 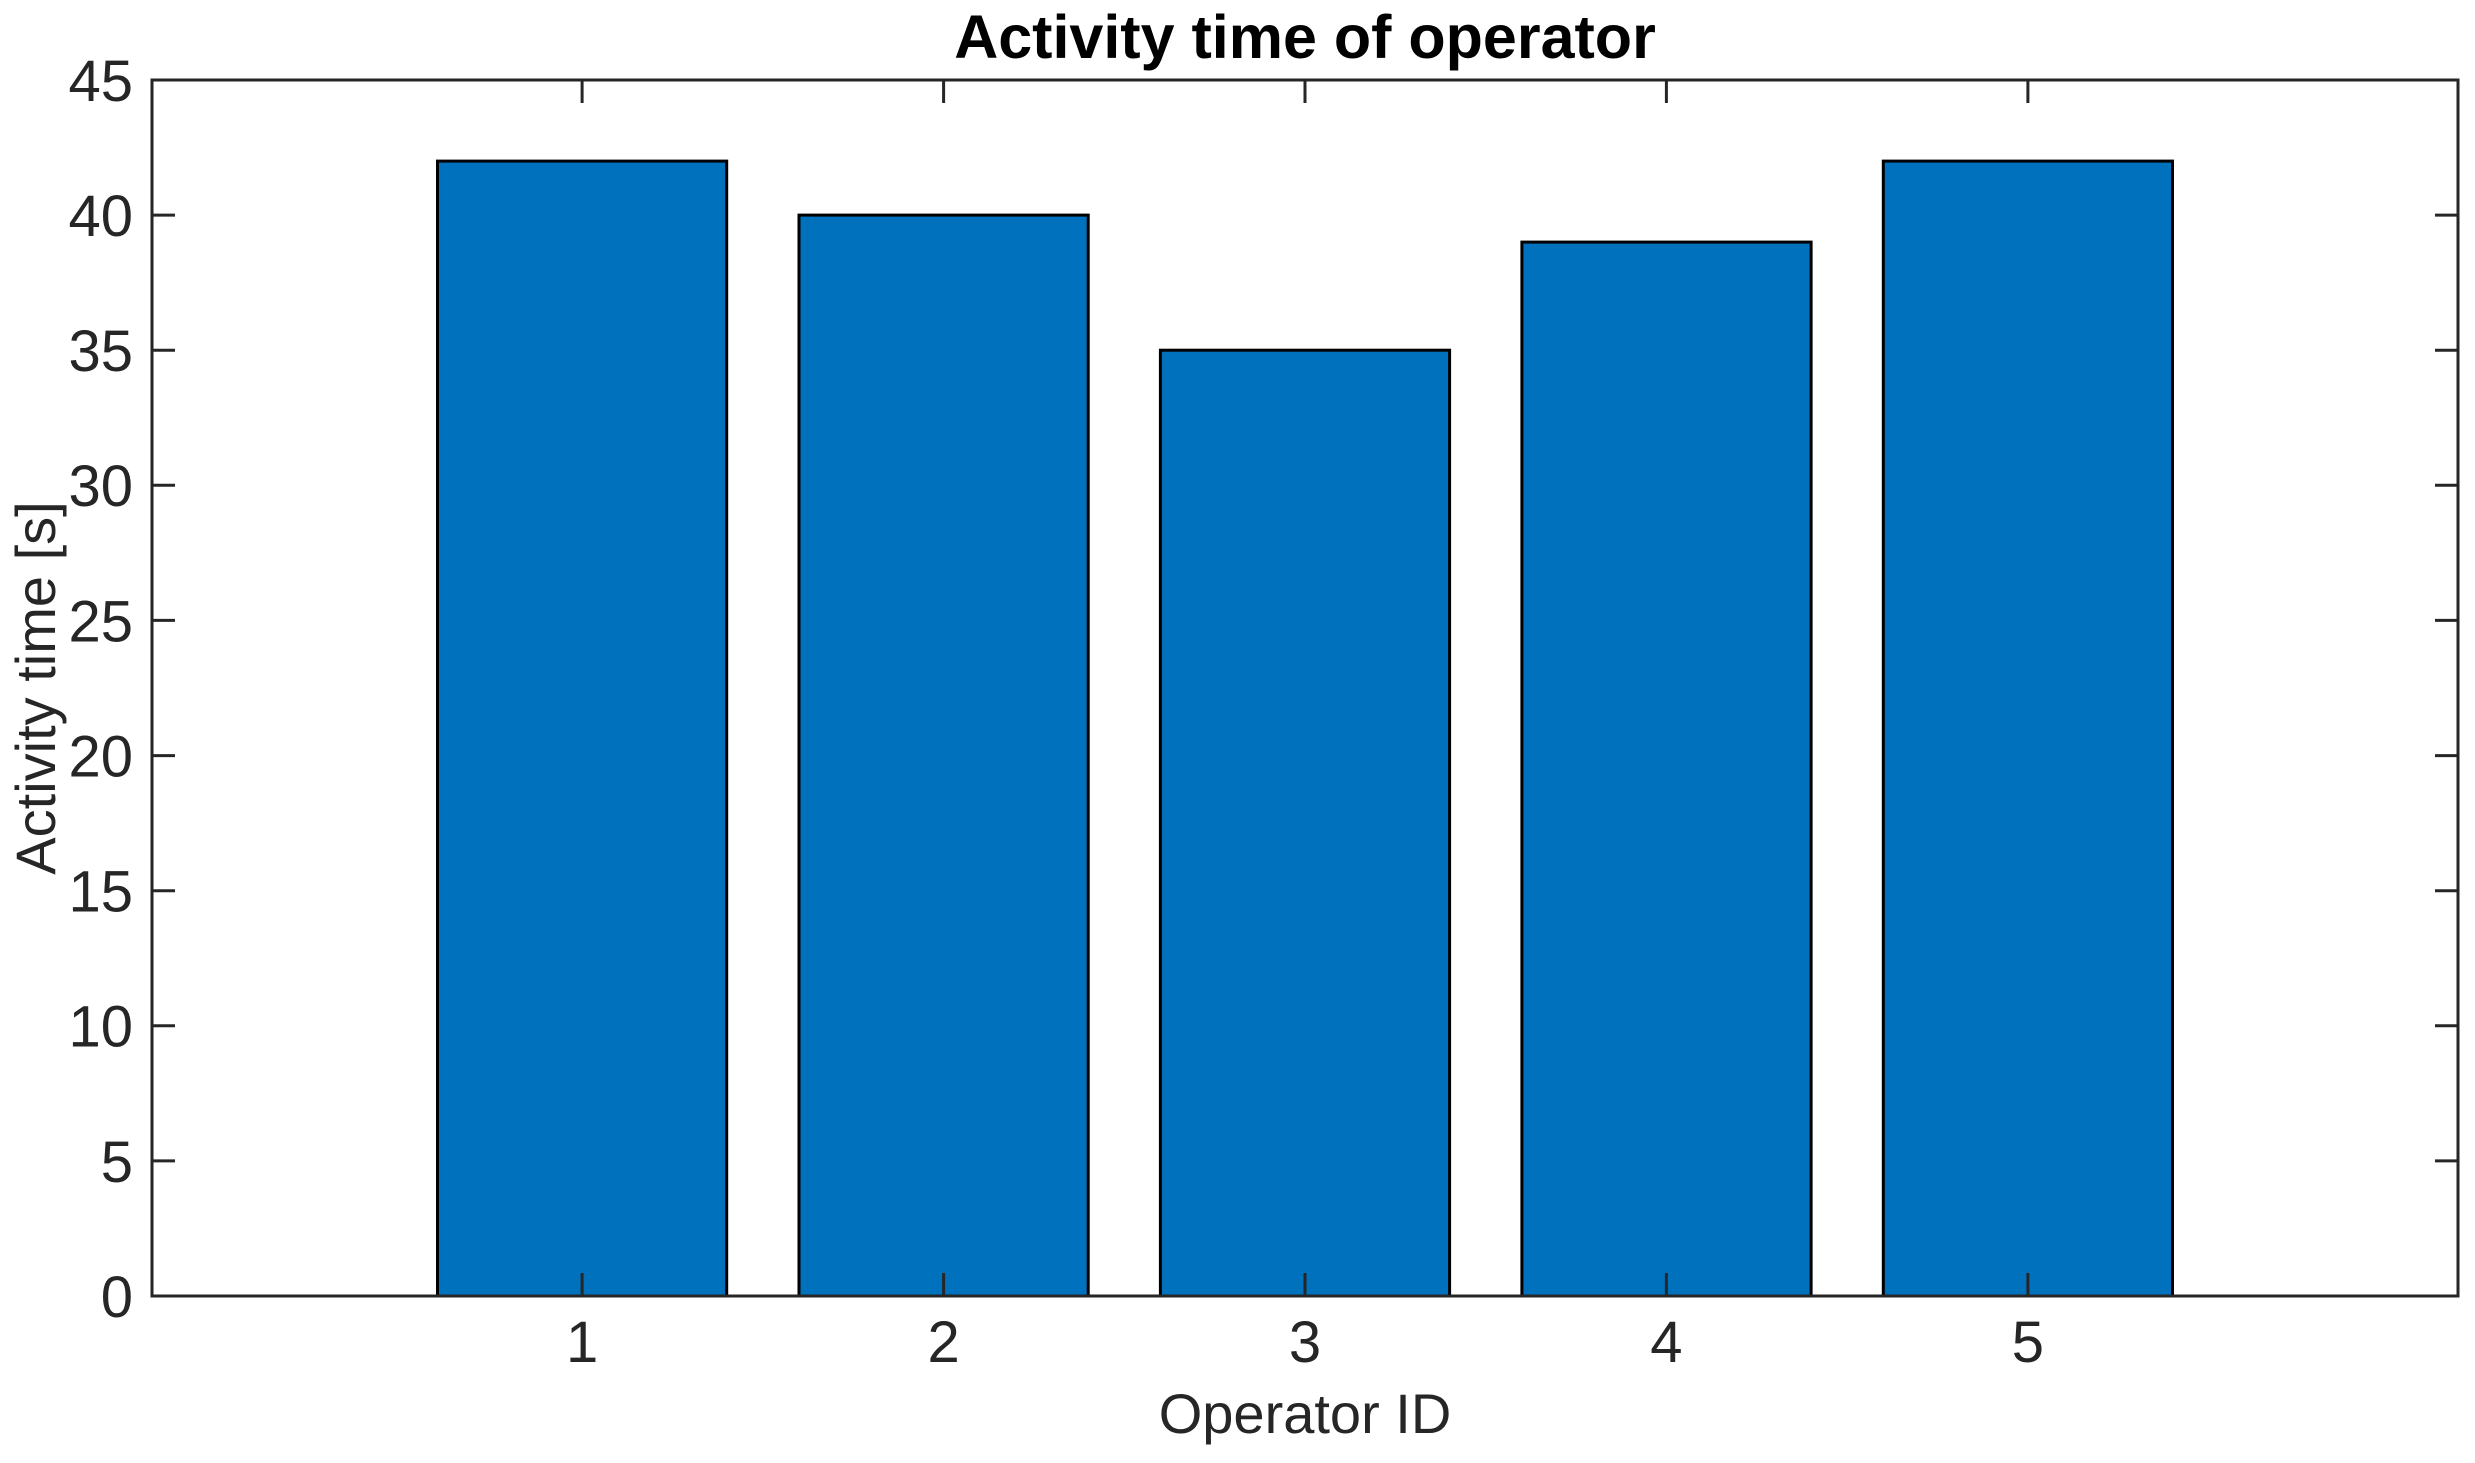 I want to click on y-tick-label: 20, so click(x=100, y=756).